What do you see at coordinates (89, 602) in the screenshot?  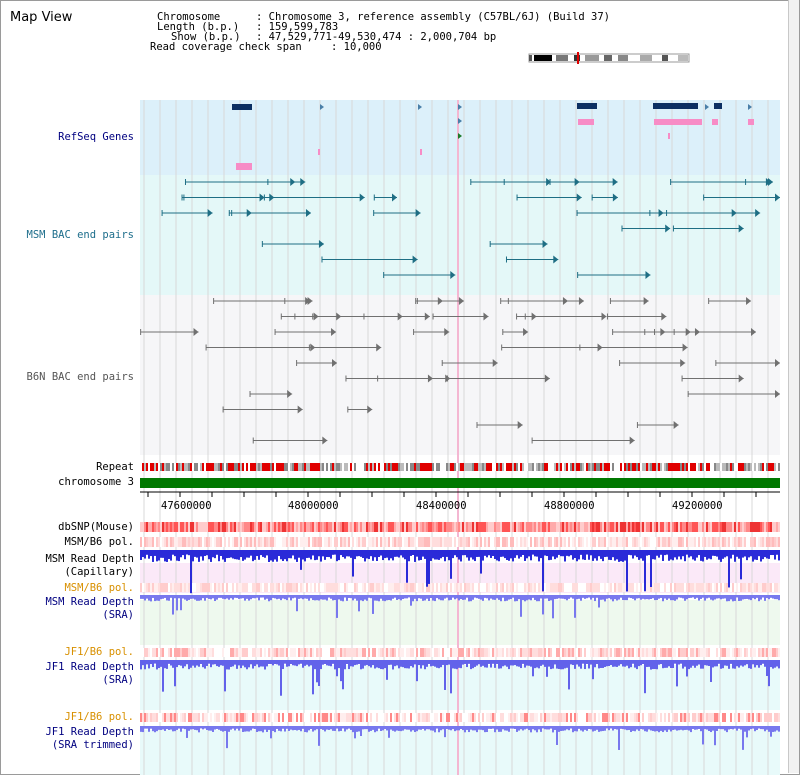 I see `track-label-msm-depth-sra-1: MSM Read Depth` at bounding box center [89, 602].